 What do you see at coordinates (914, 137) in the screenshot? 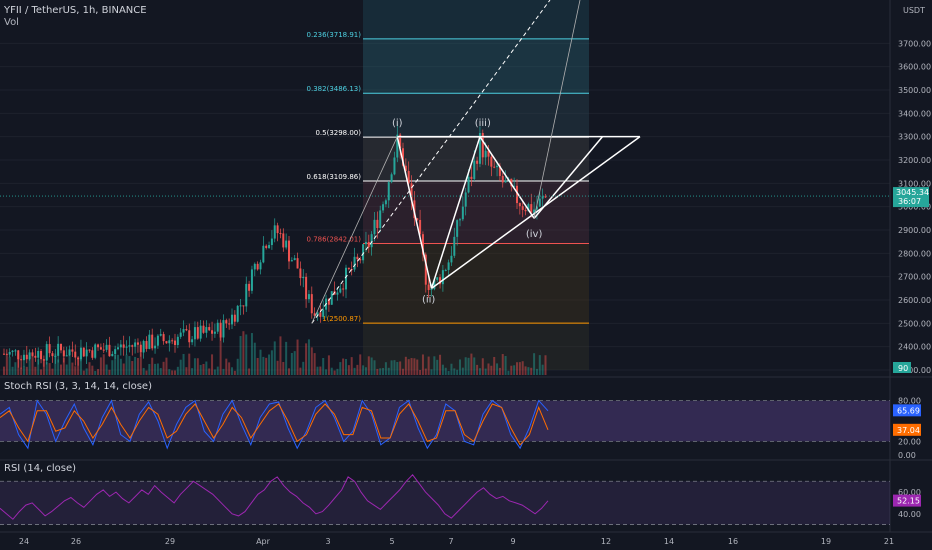
I see `price-tick-label: 3300.00` at bounding box center [914, 137].